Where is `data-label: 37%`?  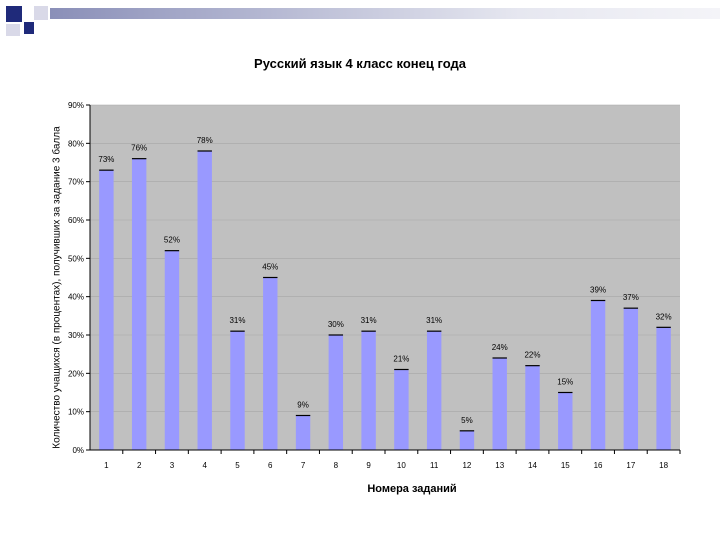 data-label: 37% is located at coordinates (631, 297).